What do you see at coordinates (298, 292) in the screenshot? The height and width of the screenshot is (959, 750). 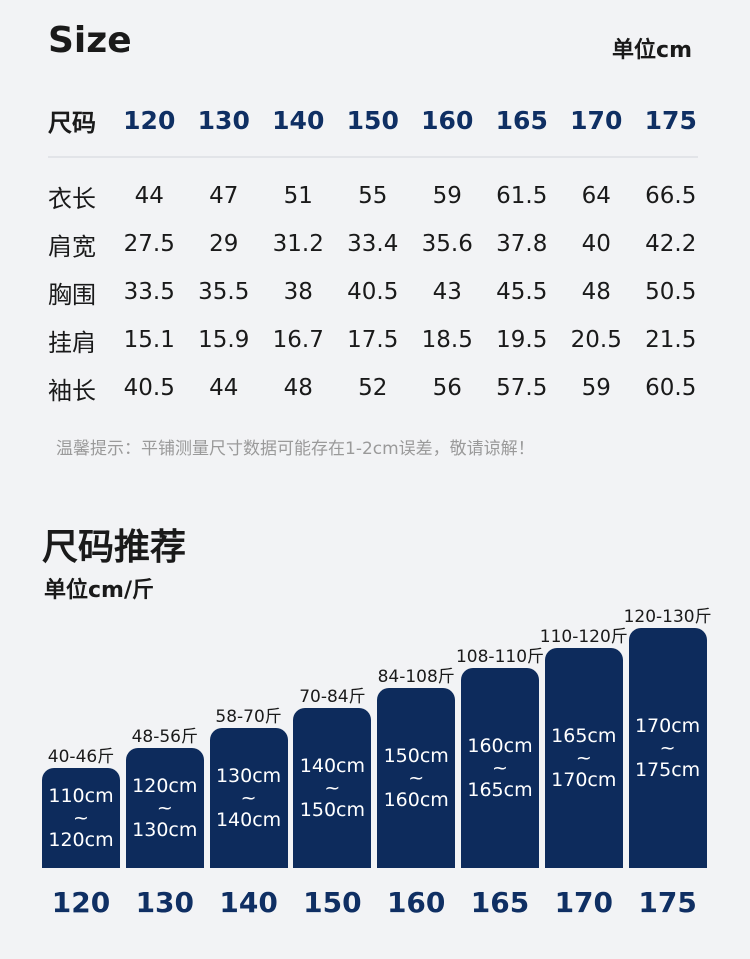 I see `table-cell: 38` at bounding box center [298, 292].